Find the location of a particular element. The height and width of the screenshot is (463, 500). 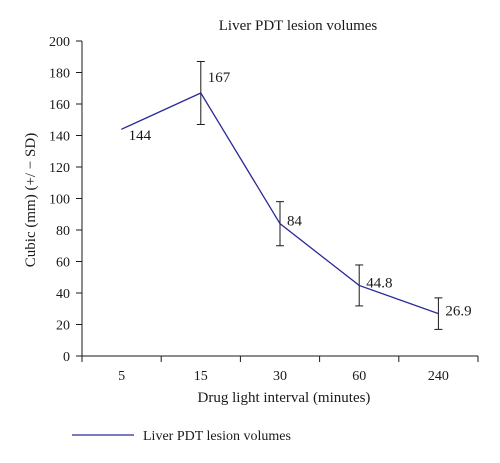

chart-title: Liver PDT lesion volumes is located at coordinates (298, 26).